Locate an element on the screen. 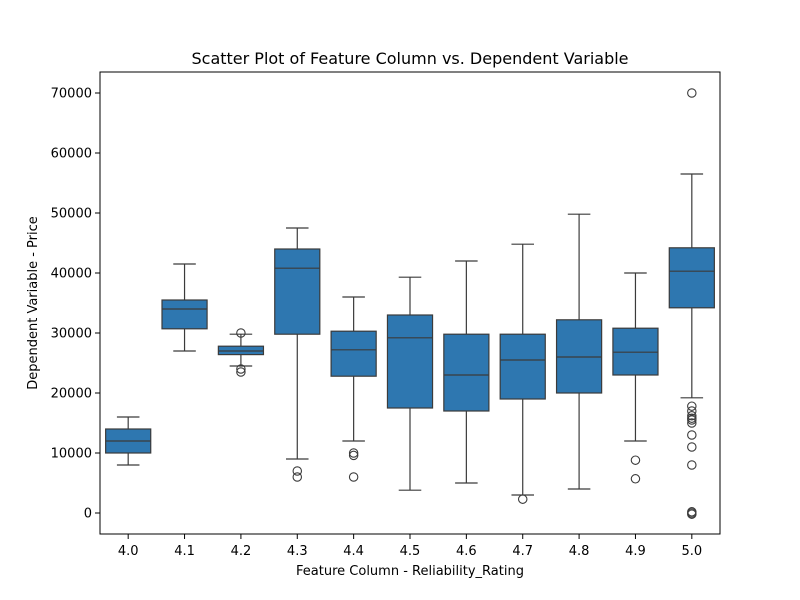  box-4.7 is located at coordinates (522, 366).